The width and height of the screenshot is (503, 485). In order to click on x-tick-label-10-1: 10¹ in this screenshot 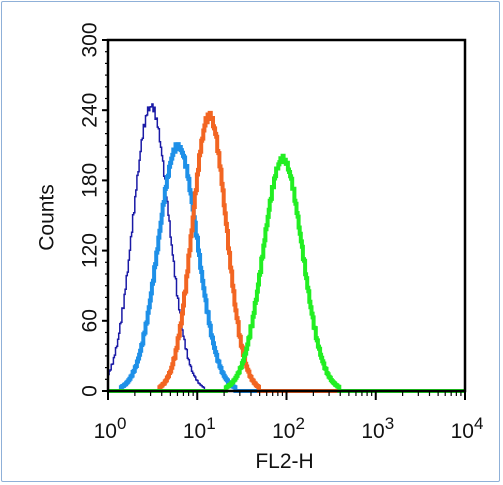, I will do `click(199, 428)`.